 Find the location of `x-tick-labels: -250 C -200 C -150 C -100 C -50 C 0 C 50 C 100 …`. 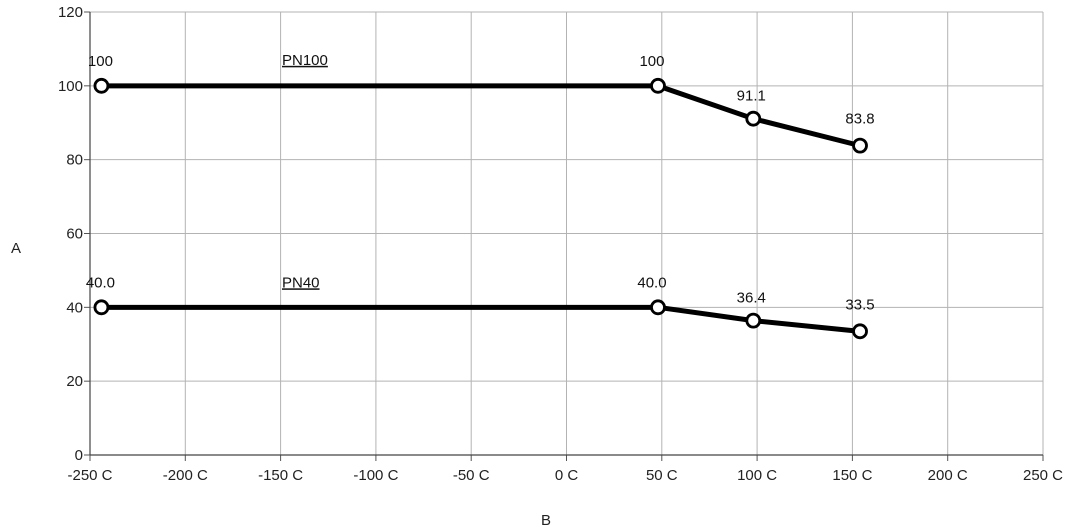

x-tick-labels: -250 C -200 C -150 C -100 C -50 C 0 C 50 C 100 … is located at coordinates (565, 475).